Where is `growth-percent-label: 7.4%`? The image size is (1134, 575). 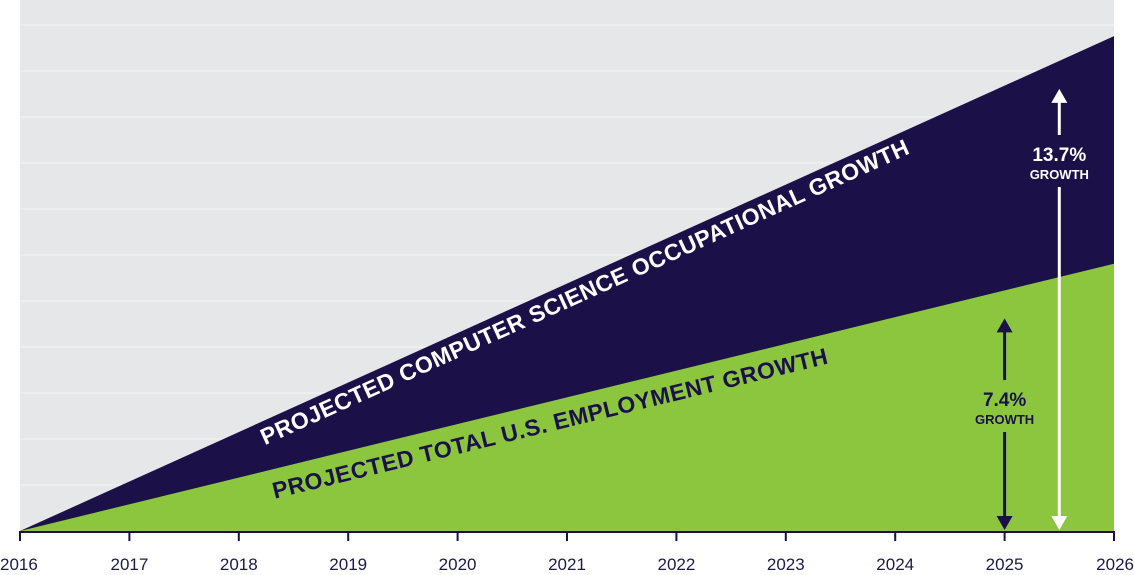 growth-percent-label: 7.4% is located at coordinates (1004, 400).